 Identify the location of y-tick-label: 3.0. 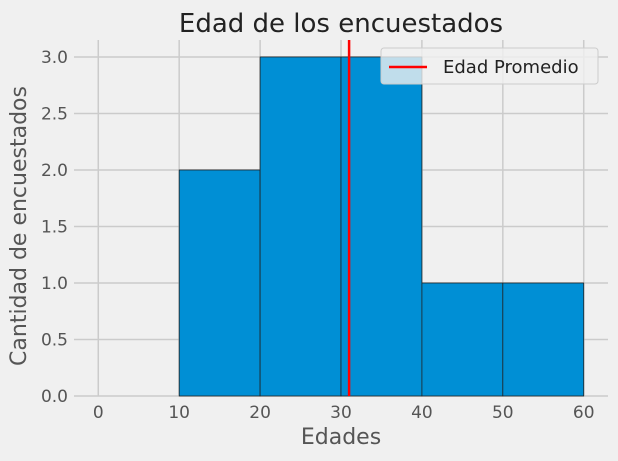
(54, 58).